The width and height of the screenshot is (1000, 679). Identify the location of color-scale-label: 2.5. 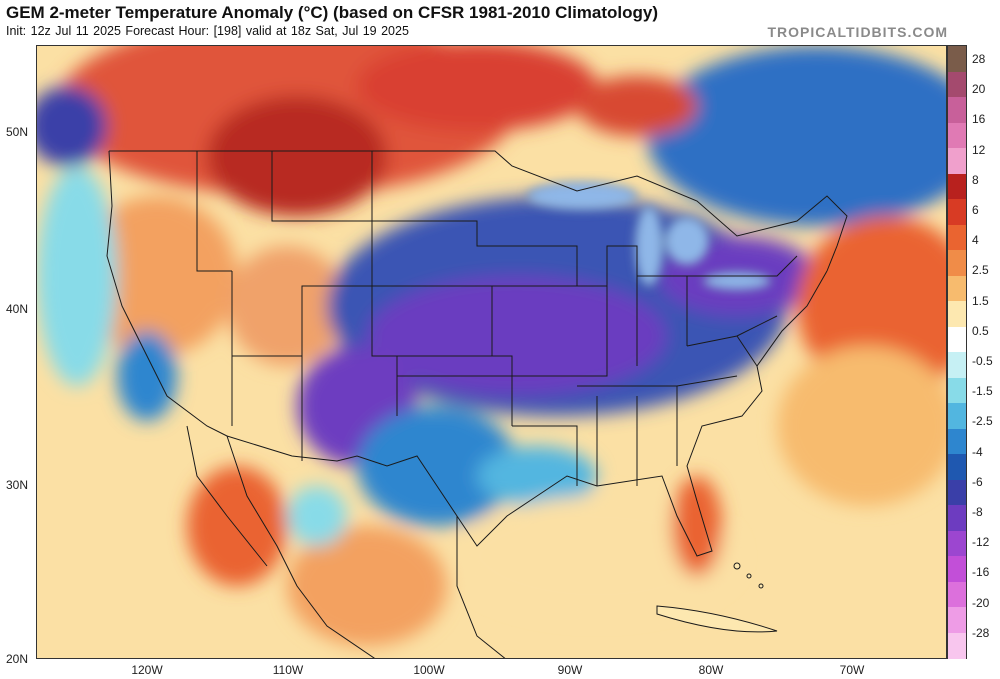
(980, 270).